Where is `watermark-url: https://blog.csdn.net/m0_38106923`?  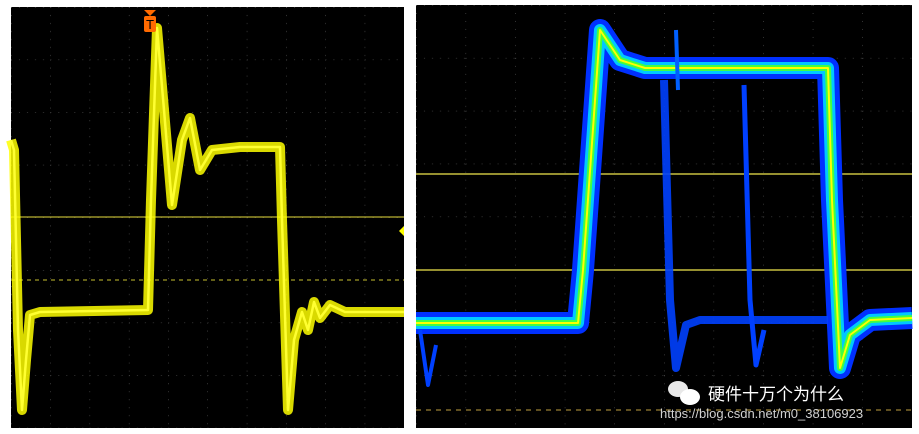
watermark-url: https://blog.csdn.net/m0_38106923 is located at coordinates (762, 413).